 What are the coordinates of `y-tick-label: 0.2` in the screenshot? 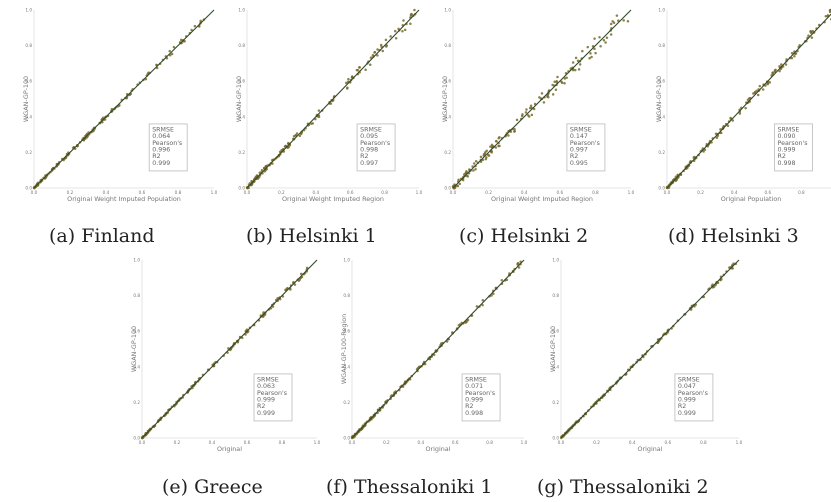 It's located at (241, 152).